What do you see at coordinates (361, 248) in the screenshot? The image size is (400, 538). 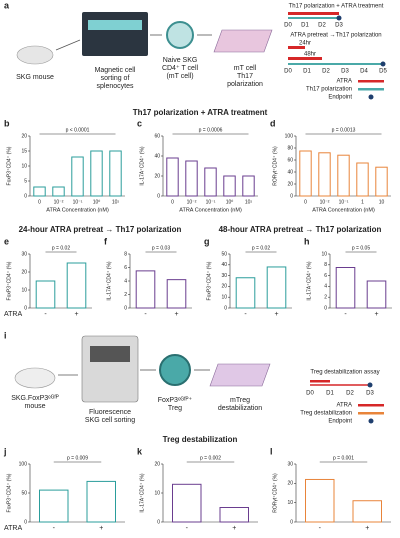 I see `p-value: p = 0.05` at bounding box center [361, 248].